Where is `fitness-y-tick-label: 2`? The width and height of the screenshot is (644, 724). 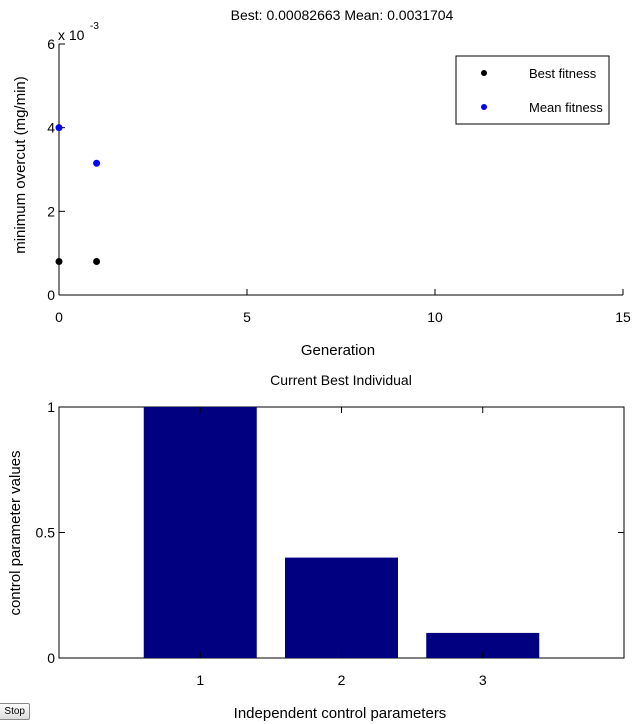
fitness-y-tick-label: 2 is located at coordinates (51, 211).